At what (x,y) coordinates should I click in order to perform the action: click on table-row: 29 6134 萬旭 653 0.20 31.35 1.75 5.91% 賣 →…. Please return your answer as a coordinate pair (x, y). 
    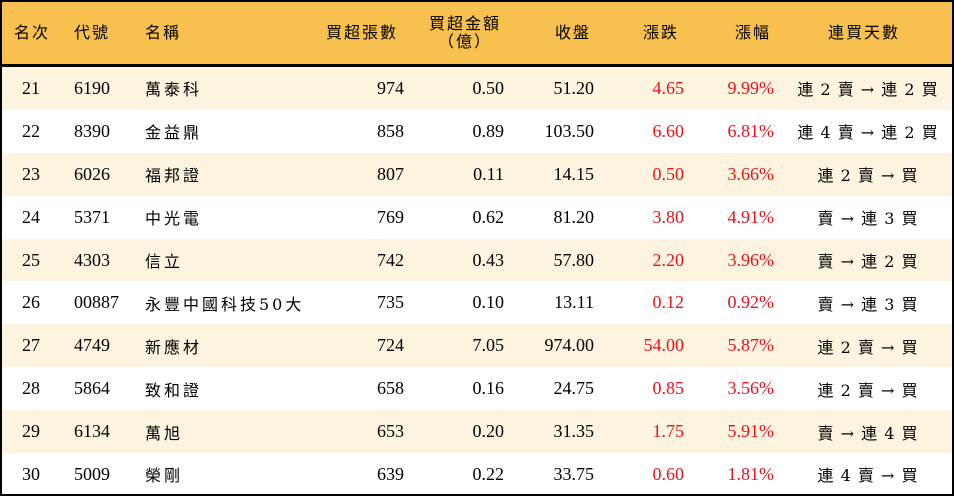
    Looking at the image, I should click on (477, 432).